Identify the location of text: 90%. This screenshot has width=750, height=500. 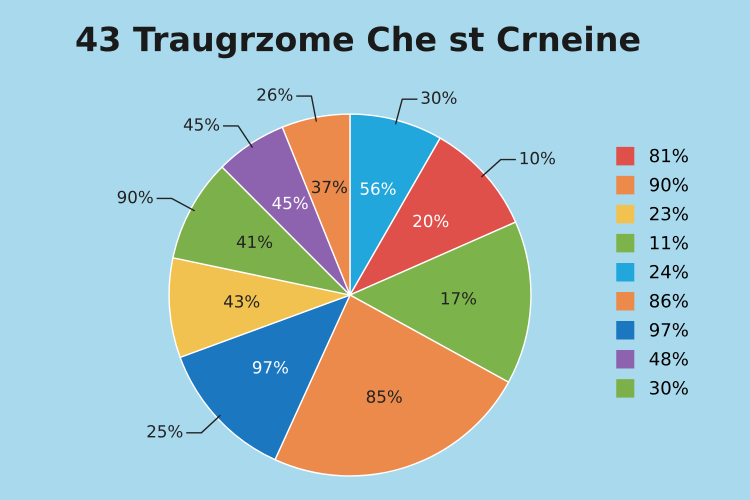
(135, 197).